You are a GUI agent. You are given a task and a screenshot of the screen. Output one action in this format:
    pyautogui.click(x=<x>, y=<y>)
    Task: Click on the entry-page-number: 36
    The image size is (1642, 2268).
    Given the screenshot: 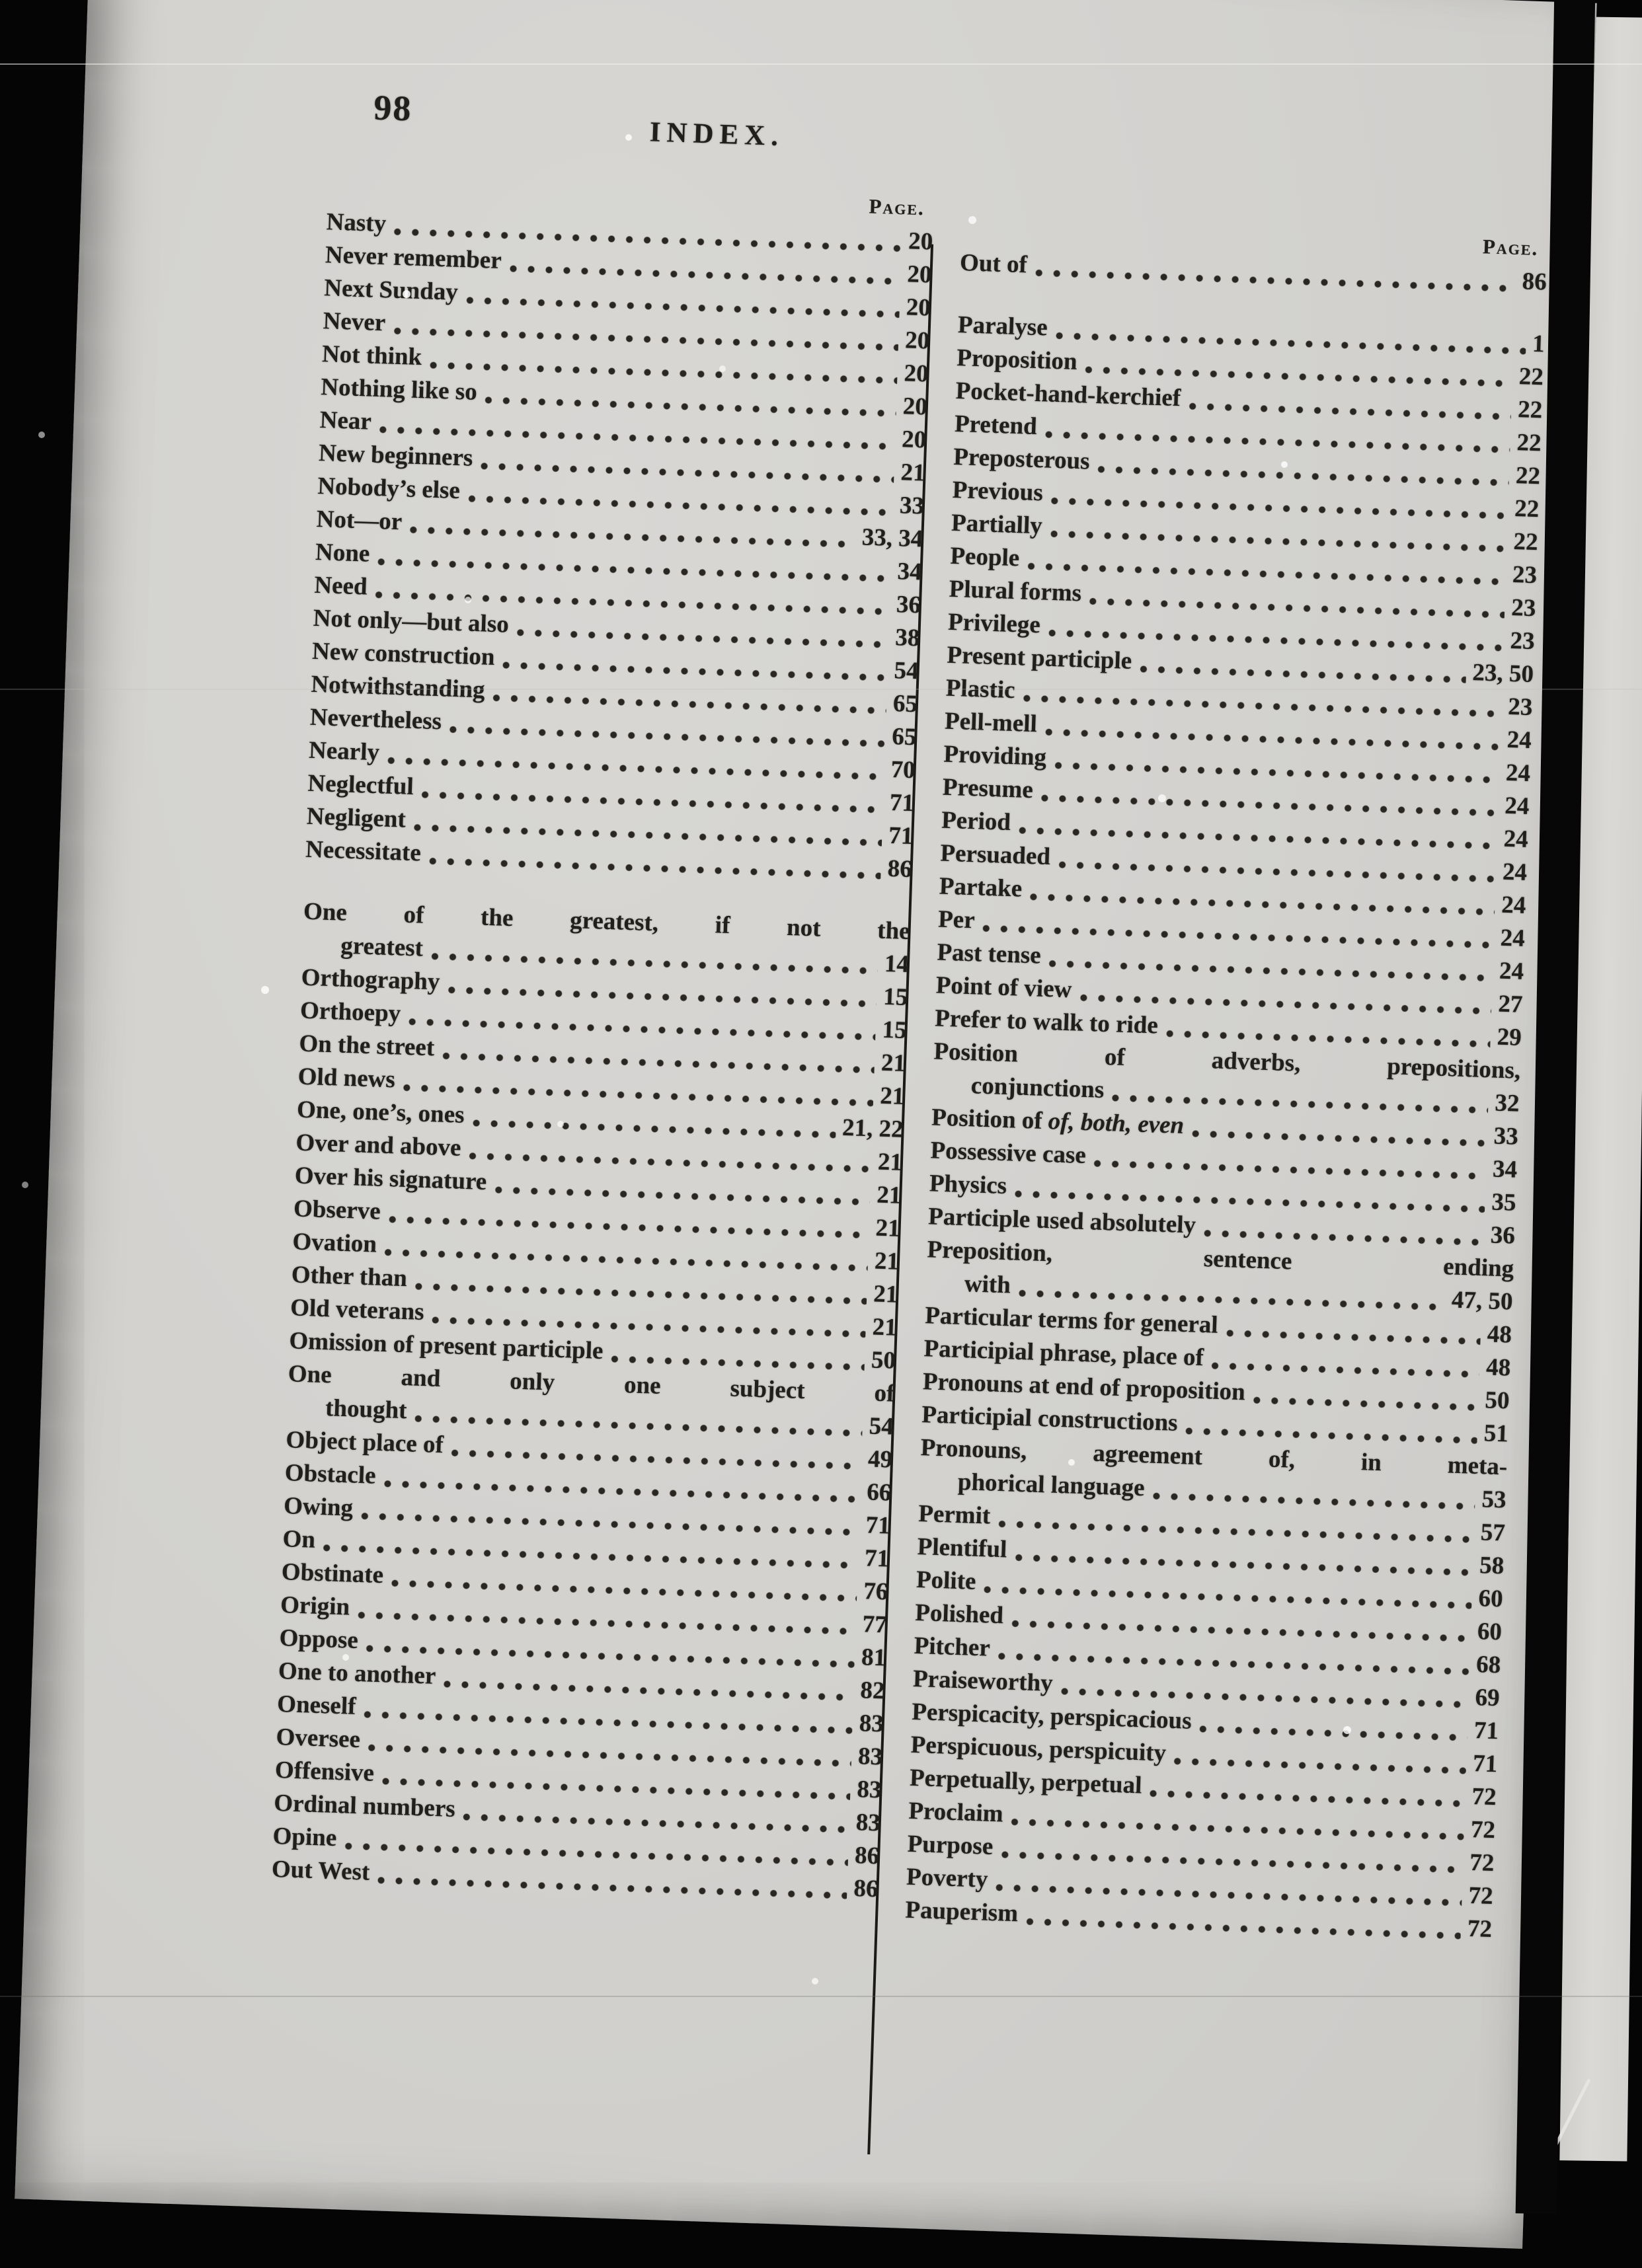 What is the action you would take?
    pyautogui.click(x=1503, y=1235)
    